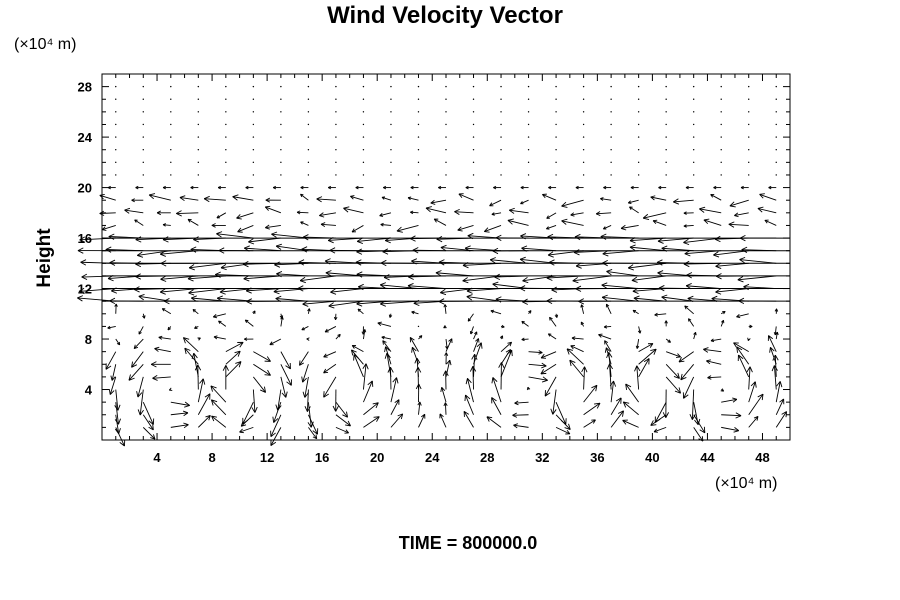  What do you see at coordinates (746, 483) in the screenshot?
I see `x-unit-label: (×10⁴ m)` at bounding box center [746, 483].